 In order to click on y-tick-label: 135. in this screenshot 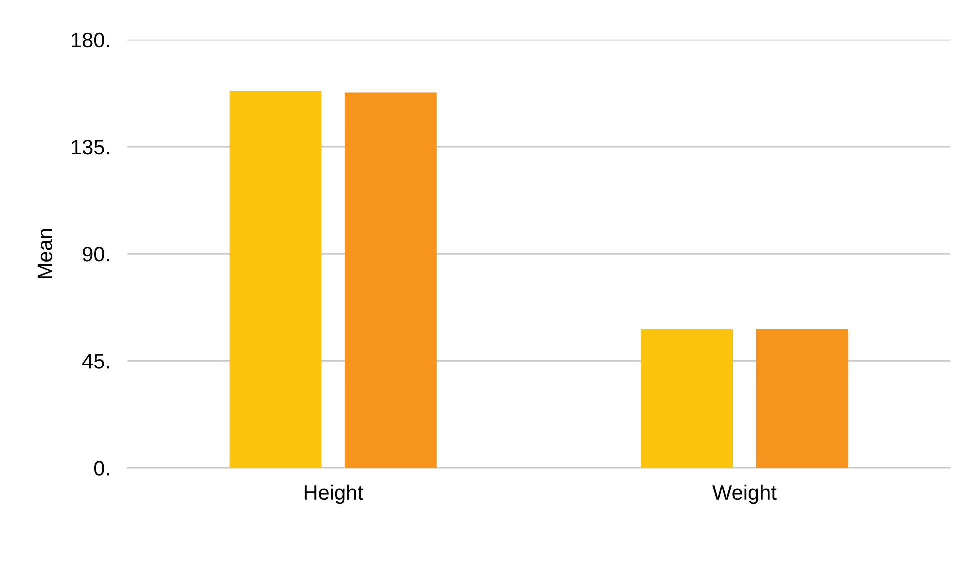, I will do `click(91, 147)`.